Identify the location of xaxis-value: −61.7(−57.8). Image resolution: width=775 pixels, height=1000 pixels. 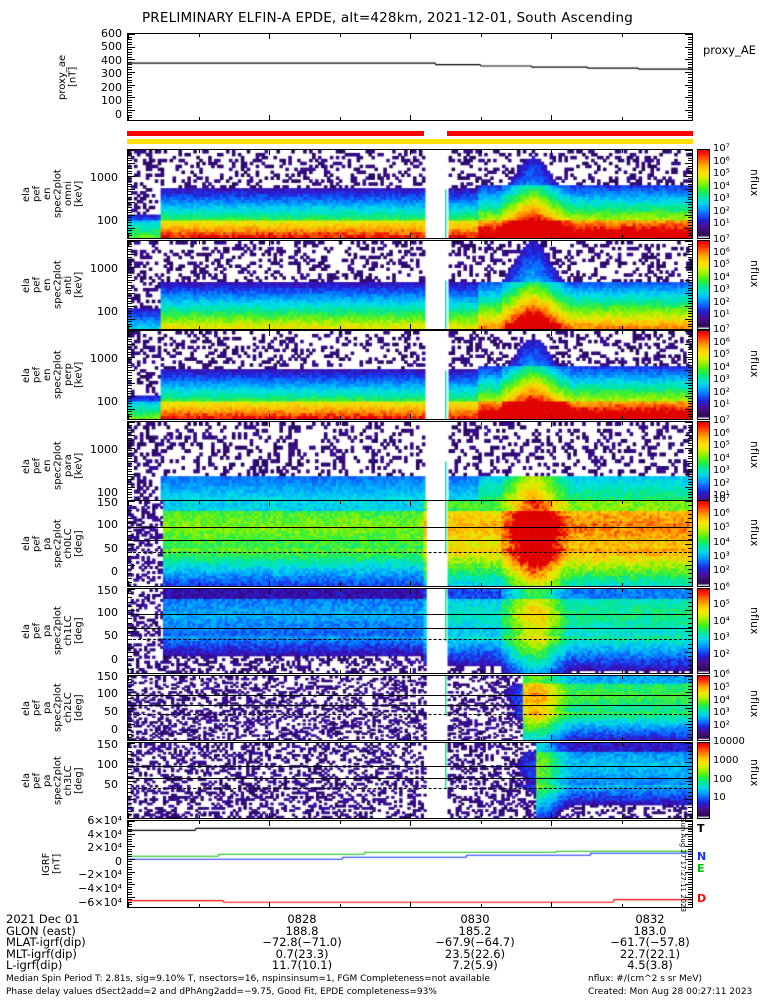
(650, 942).